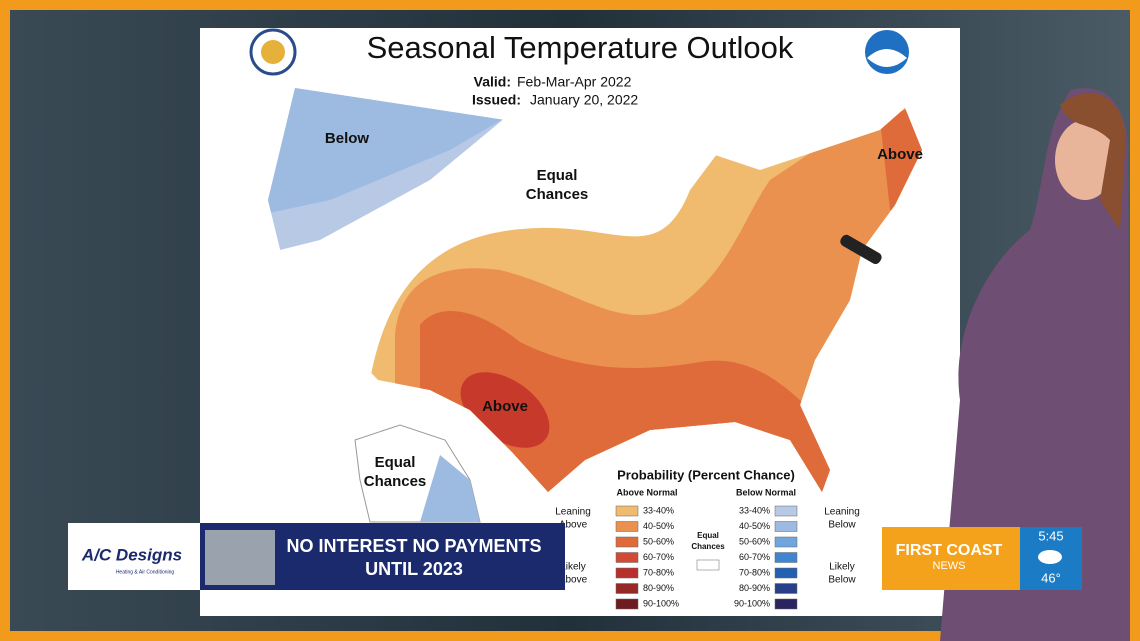 The width and height of the screenshot is (1140, 641). What do you see at coordinates (573, 525) in the screenshot?
I see `leaning-above: Above` at bounding box center [573, 525].